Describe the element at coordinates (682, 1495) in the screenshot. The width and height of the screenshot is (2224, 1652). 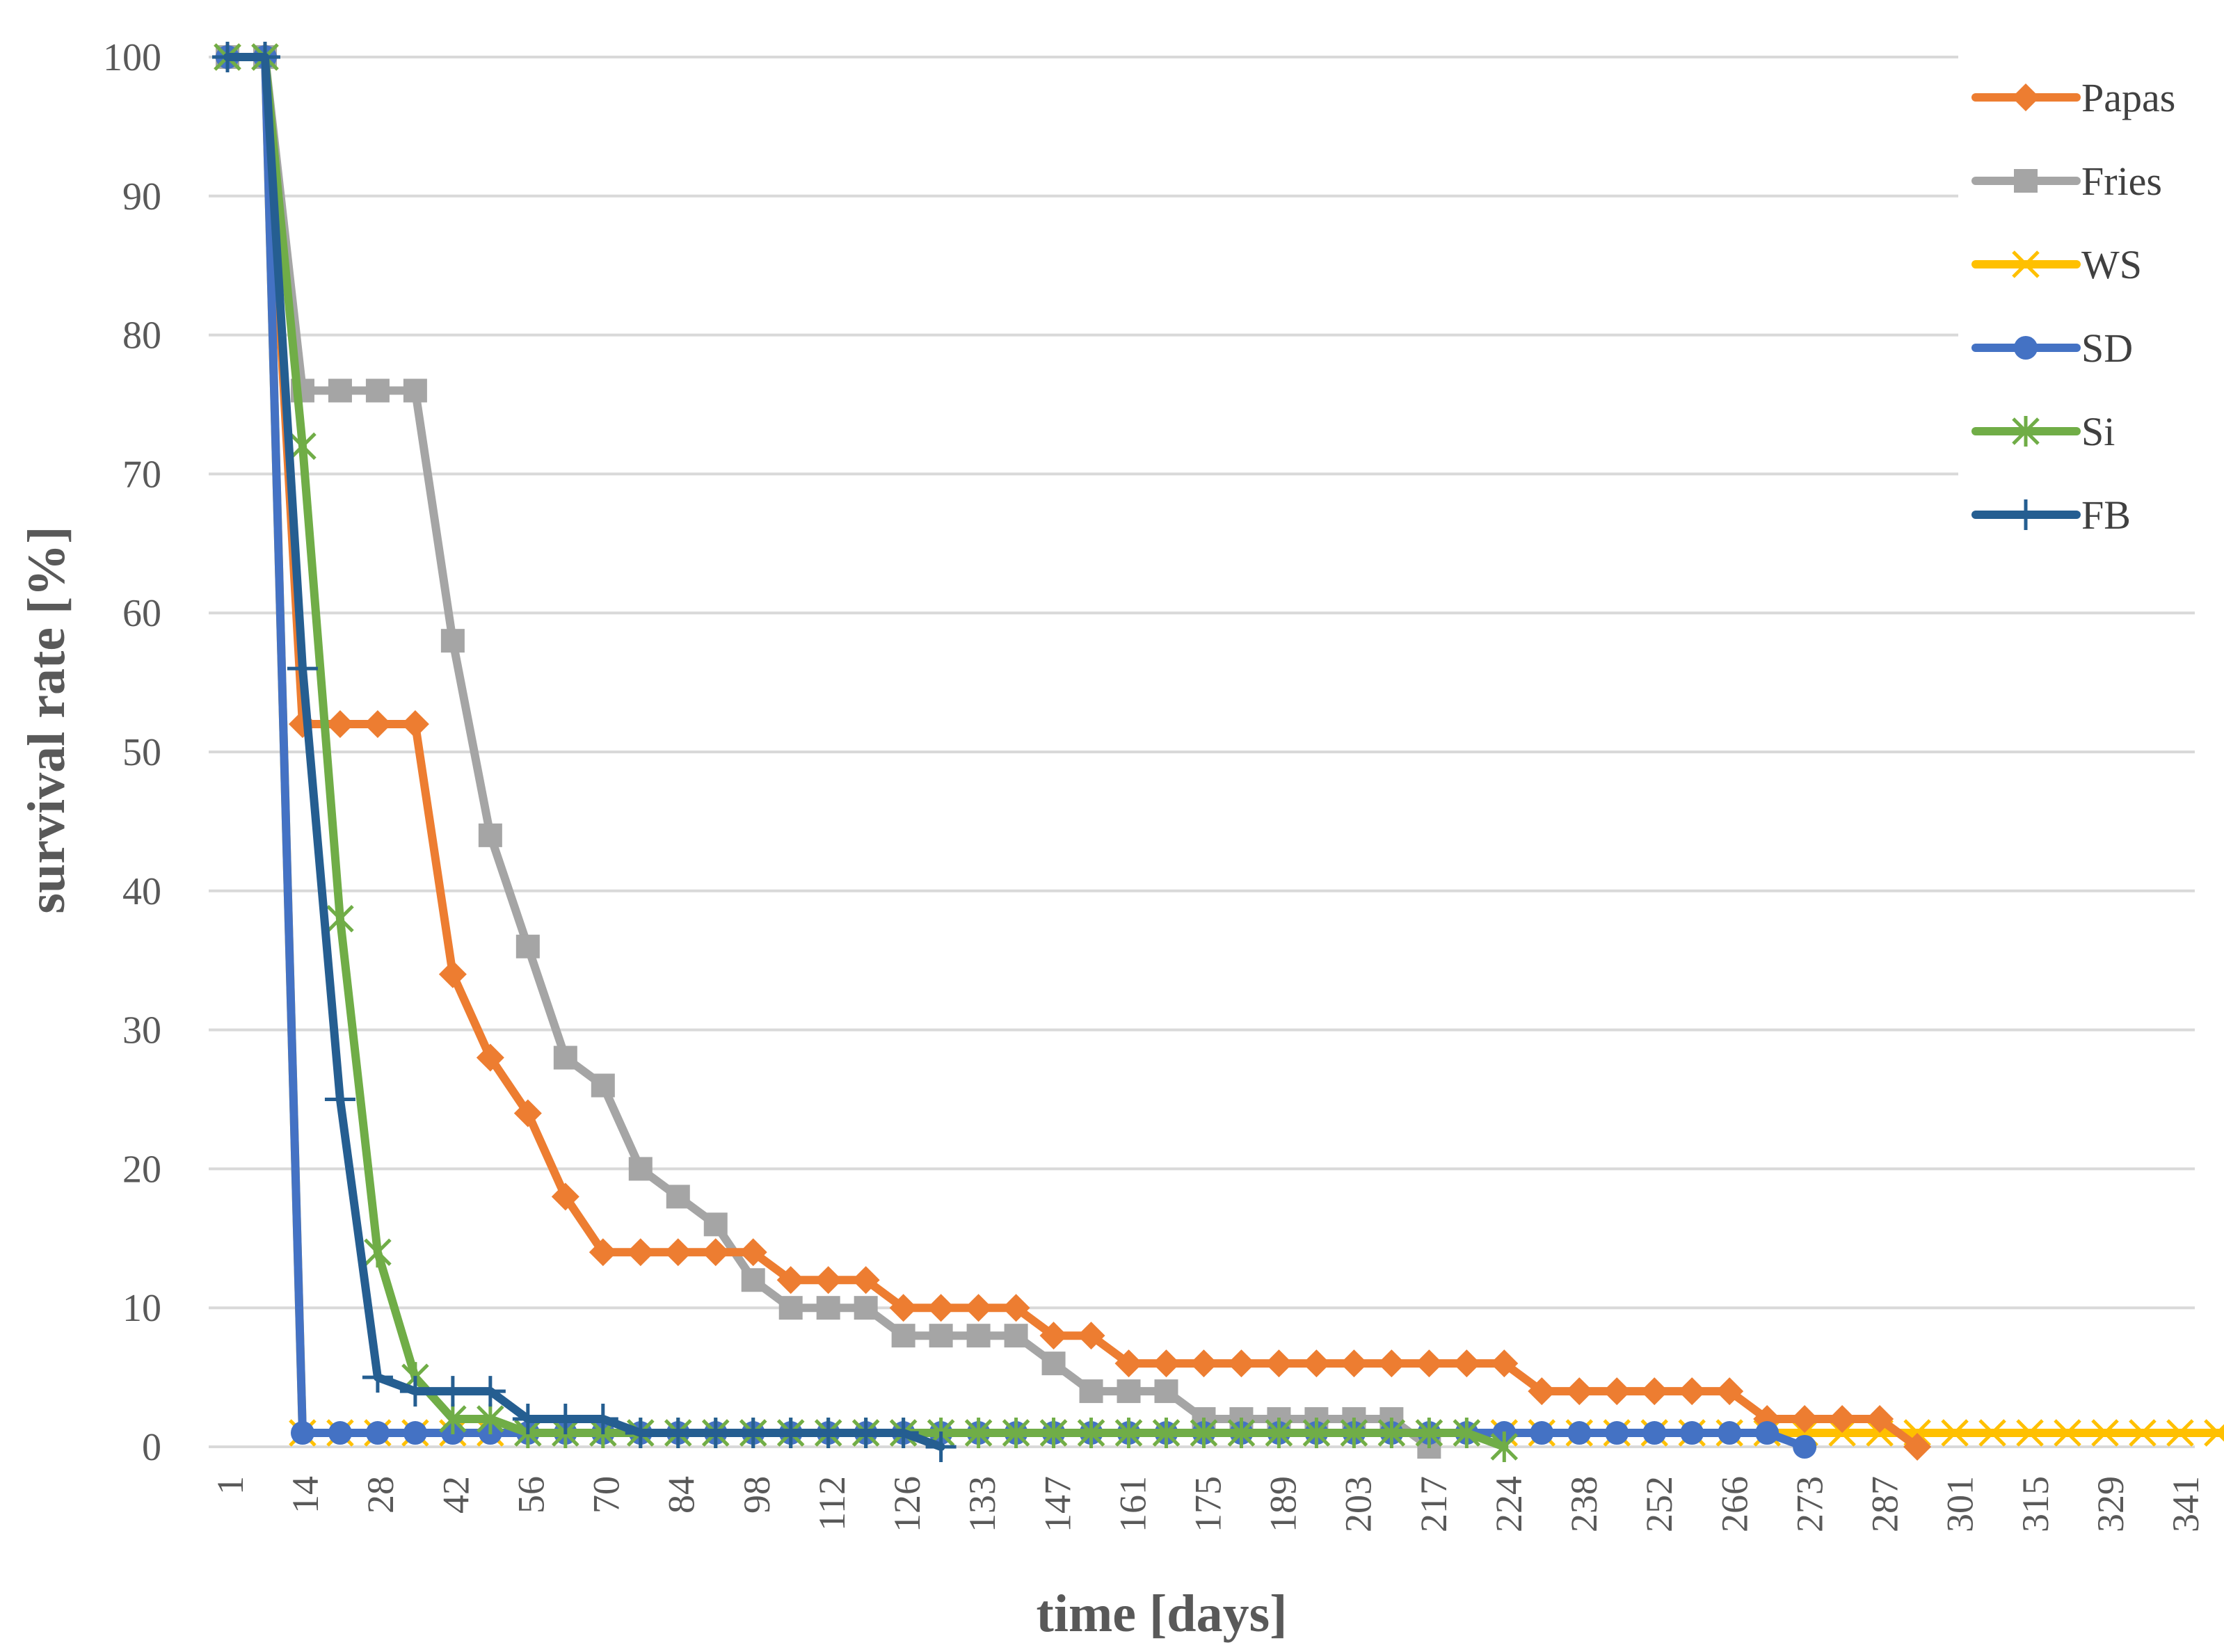
I see `x-tick-label: 84` at that location.